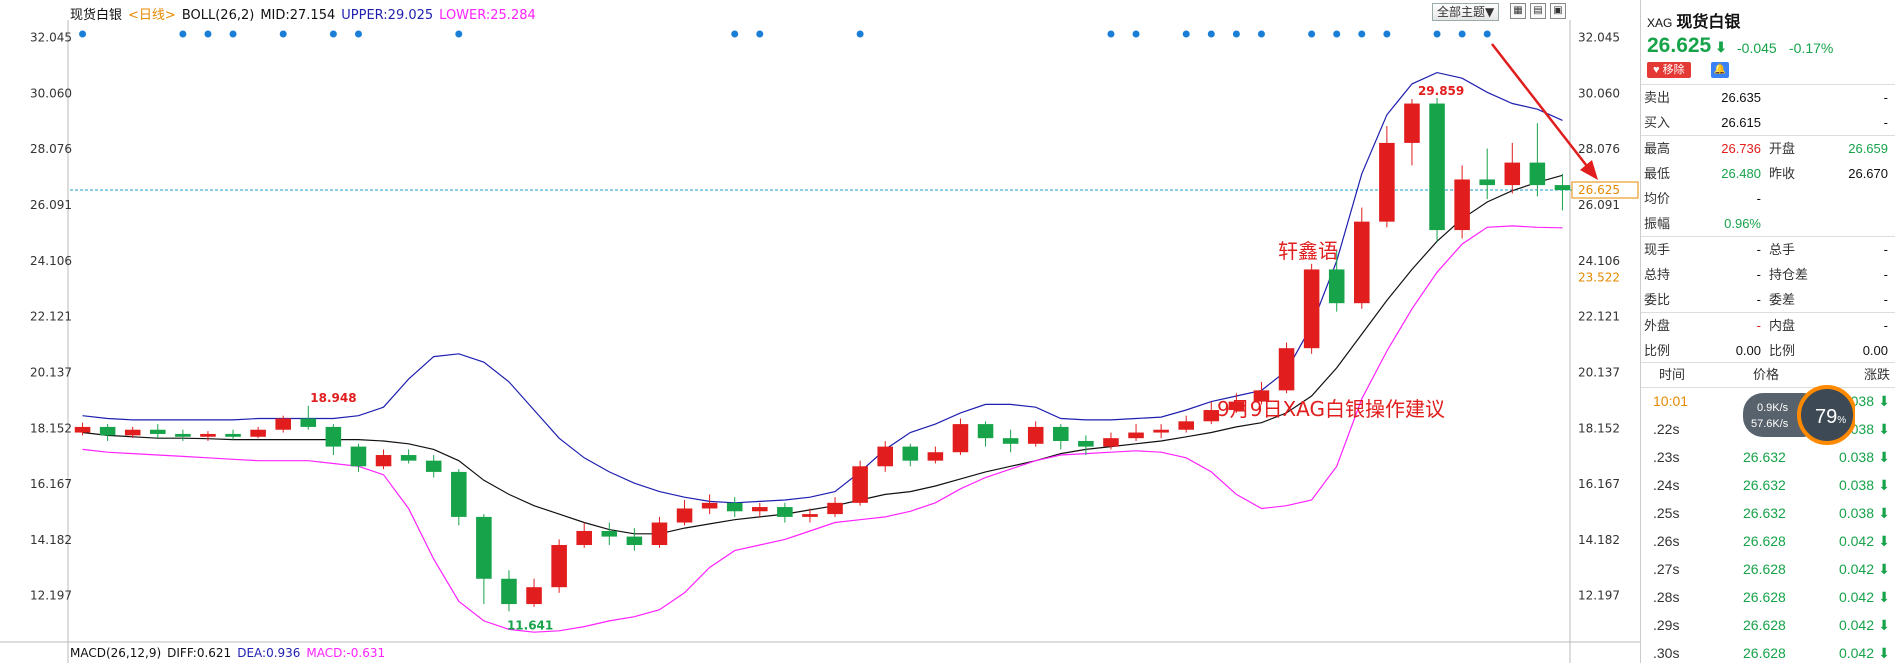 The image size is (1895, 667). Describe the element at coordinates (51, 261) in the screenshot. I see `y-tick-label-left: 24.106` at that location.